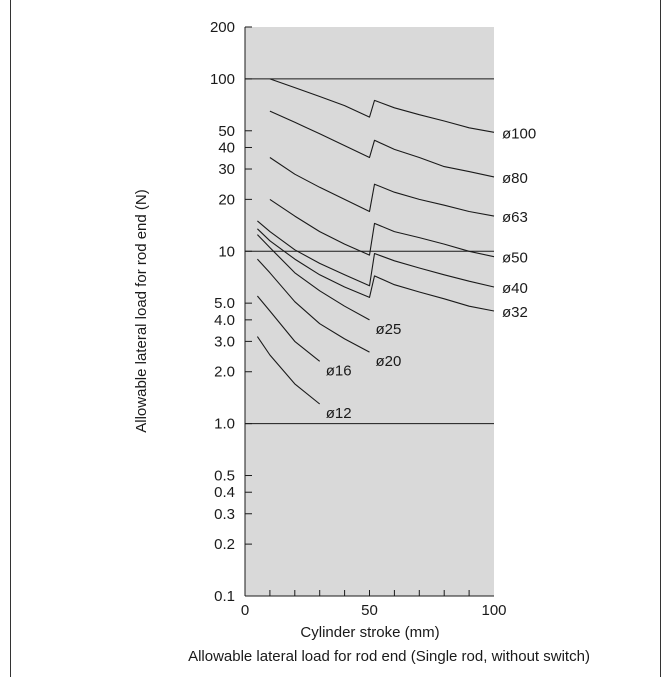 Image resolution: width=671 pixels, height=677 pixels. I want to click on y-tick-label: 40, so click(226, 147).